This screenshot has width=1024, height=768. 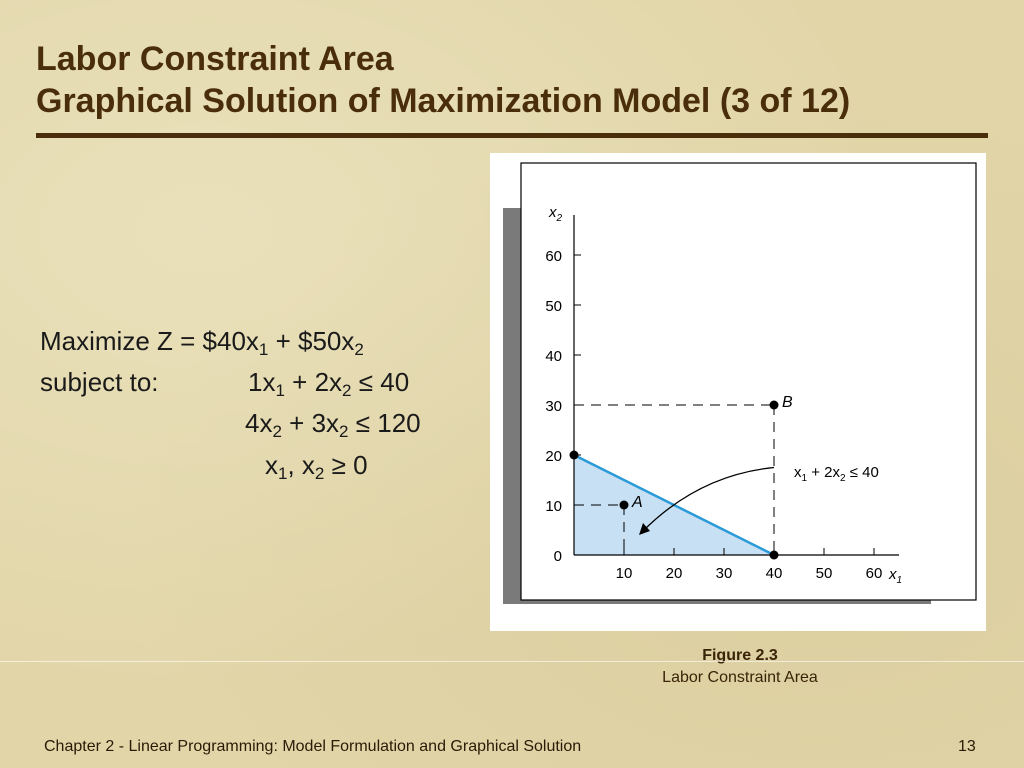 I want to click on point-label-B: B, so click(x=787, y=402).